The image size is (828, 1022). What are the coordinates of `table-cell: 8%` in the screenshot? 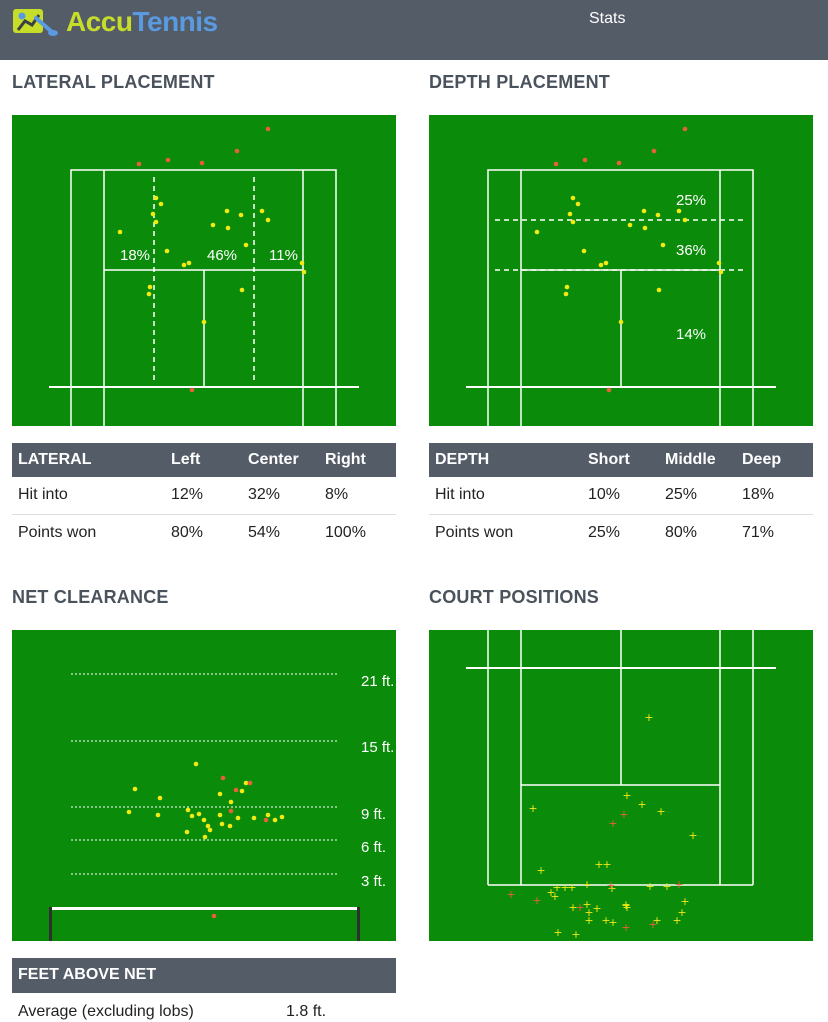 It's located at (357, 496).